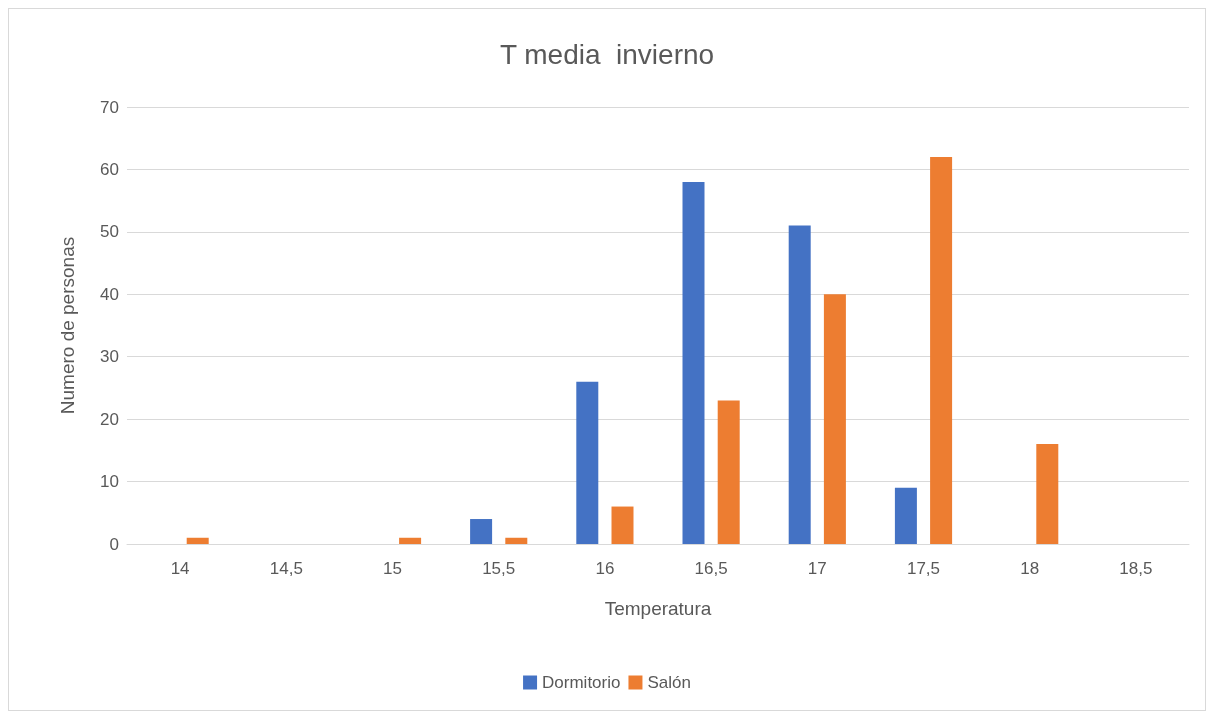  Describe the element at coordinates (605, 568) in the screenshot. I see `x-tick-label: 16` at that location.